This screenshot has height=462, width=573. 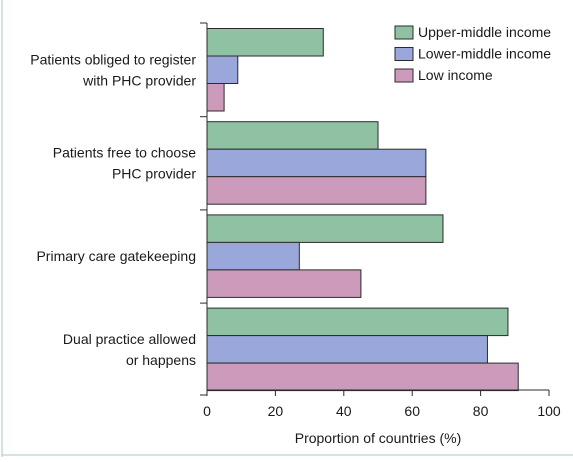 I want to click on x-tick-label-60: 60, so click(x=412, y=411).